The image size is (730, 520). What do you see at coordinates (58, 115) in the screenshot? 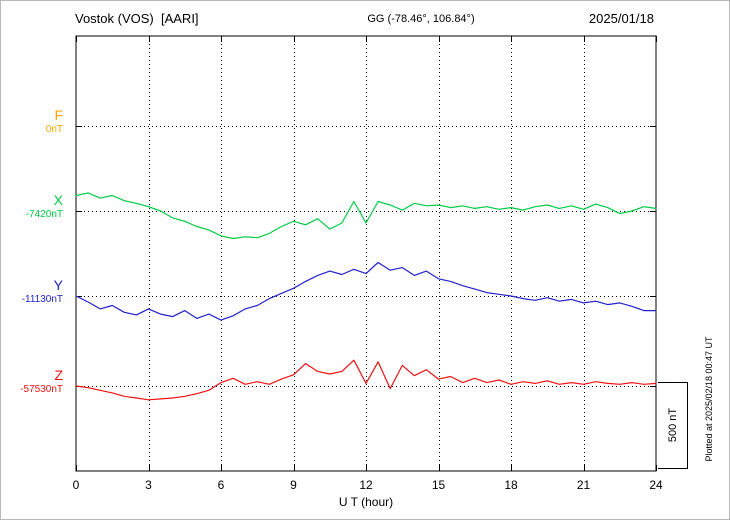
I see `component-letter: F` at bounding box center [58, 115].